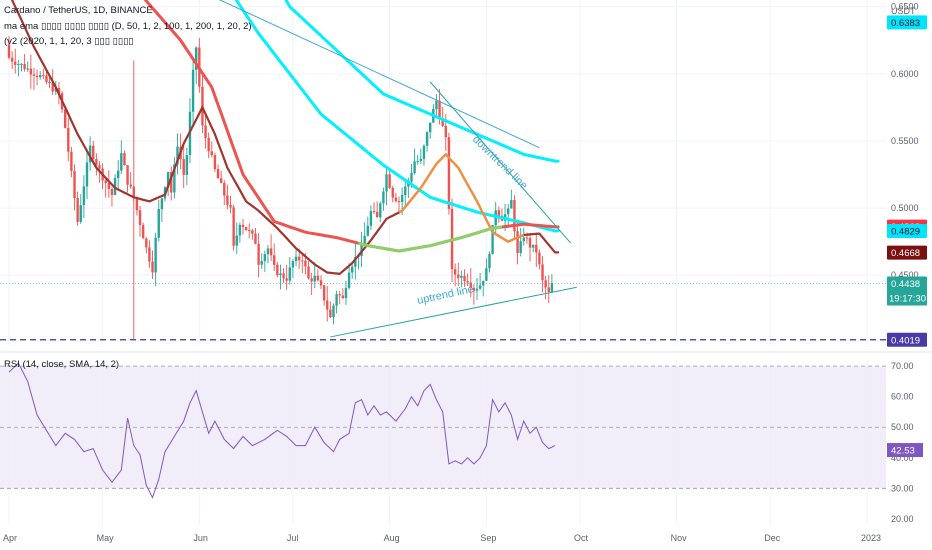 Image resolution: width=932 pixels, height=550 pixels. What do you see at coordinates (905, 442) in the screenshot?
I see `rsi-axis: 70.00 60.00 50.00 40.00 30.00 20.00 42.53` at bounding box center [905, 442].